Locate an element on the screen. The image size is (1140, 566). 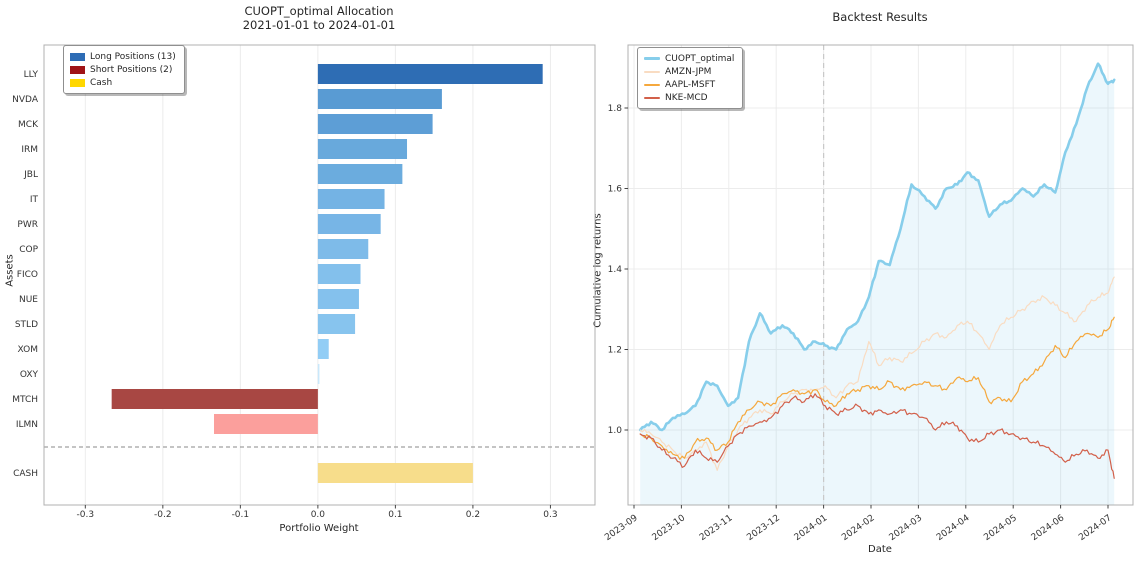
x-tick-label: 2024-06 is located at coordinates (1048, 528).